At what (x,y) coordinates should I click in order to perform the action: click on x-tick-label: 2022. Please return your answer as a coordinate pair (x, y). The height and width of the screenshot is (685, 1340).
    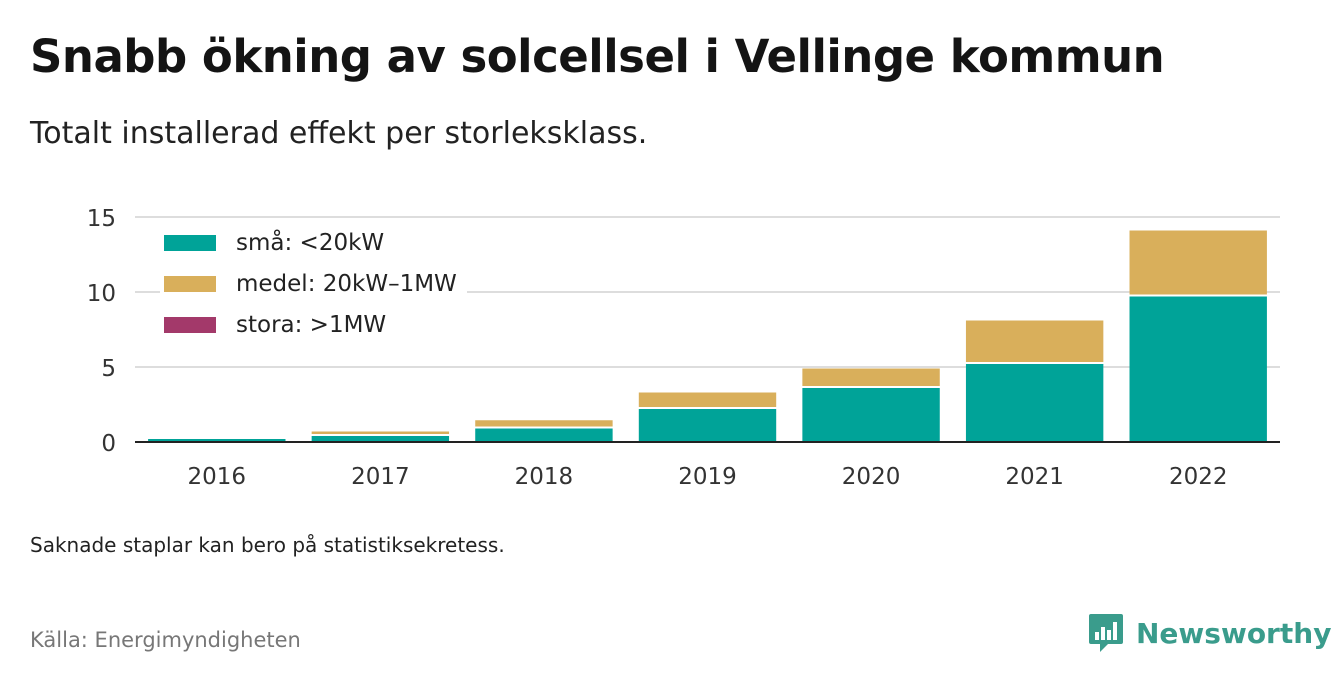
    Looking at the image, I should click on (1198, 477).